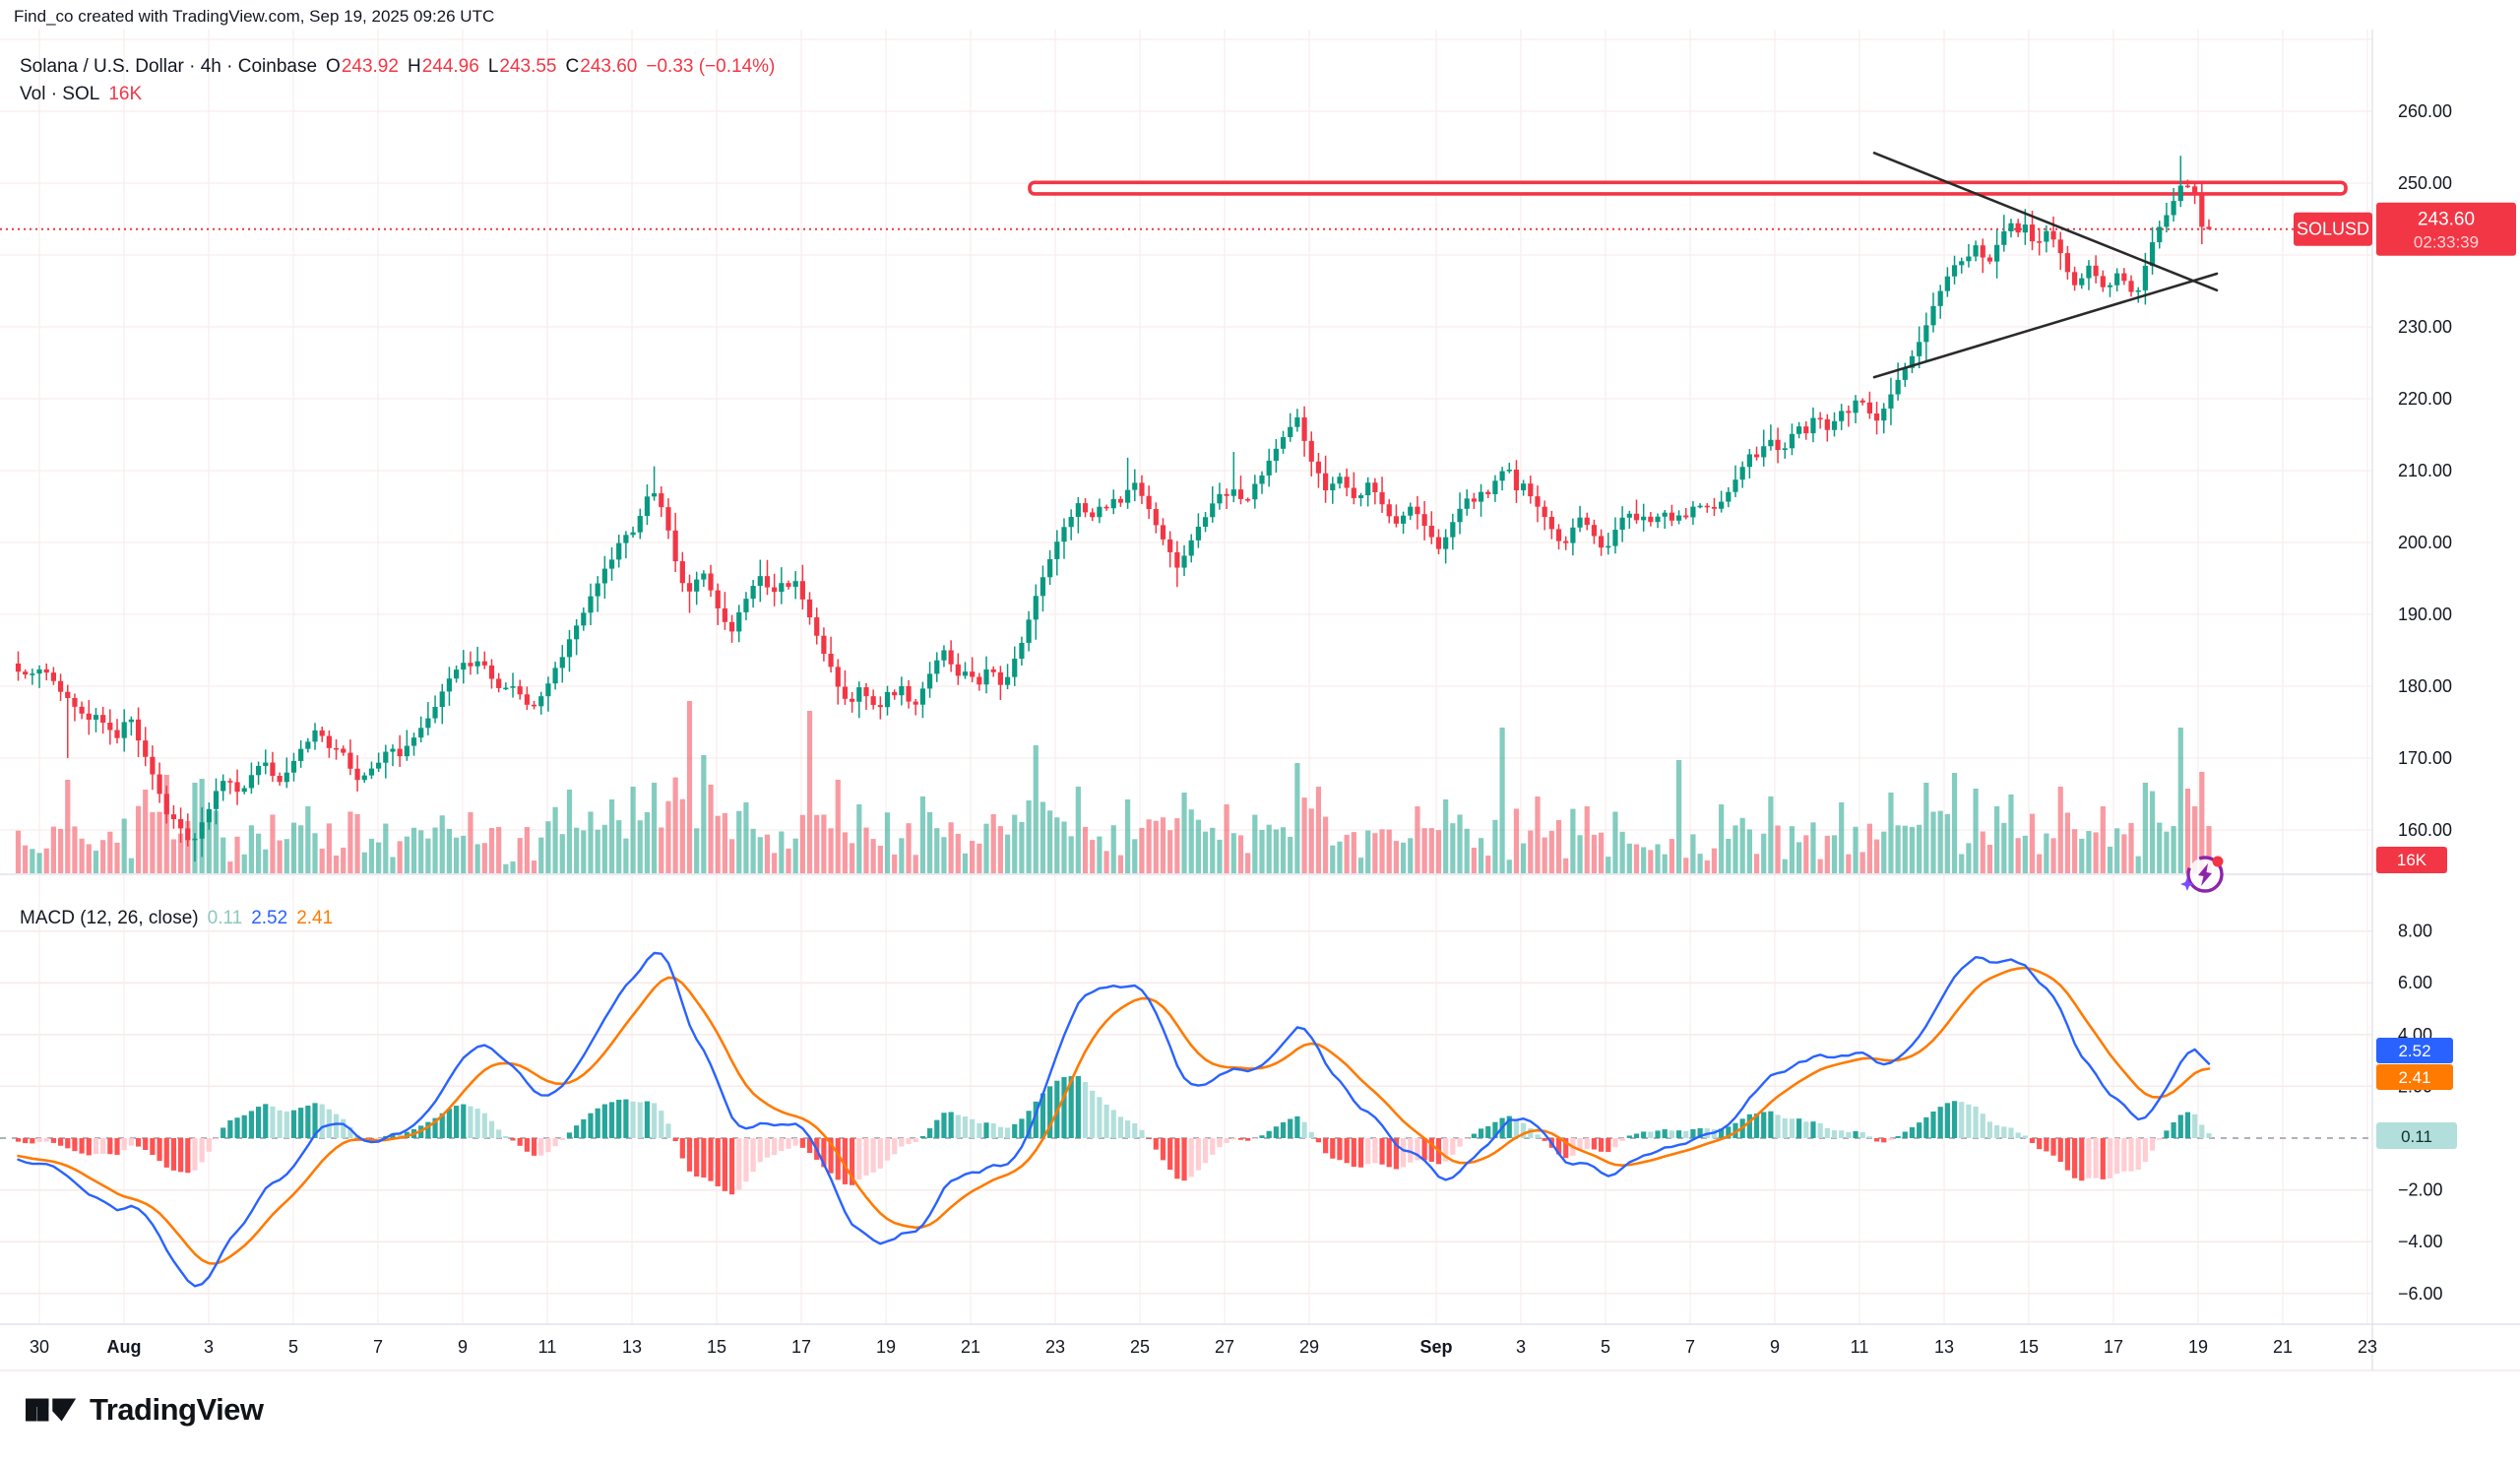 The height and width of the screenshot is (1465, 2520). I want to click on macd-axis-tick: 8.00, so click(2415, 932).